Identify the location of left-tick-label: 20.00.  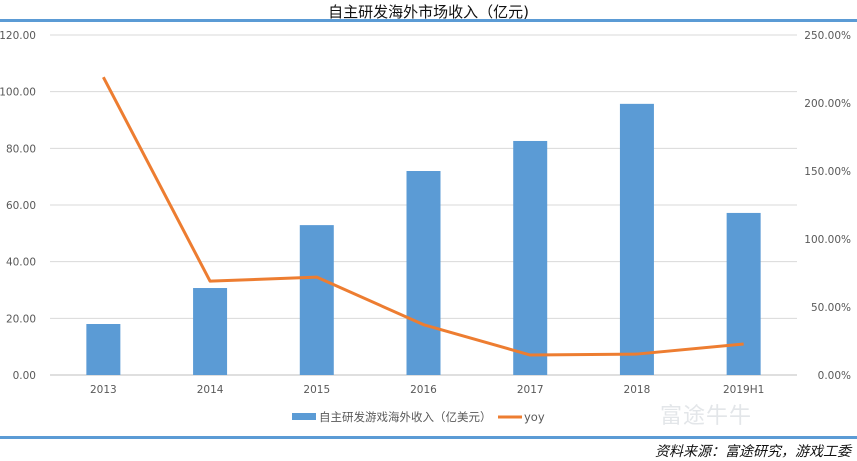
(21, 319).